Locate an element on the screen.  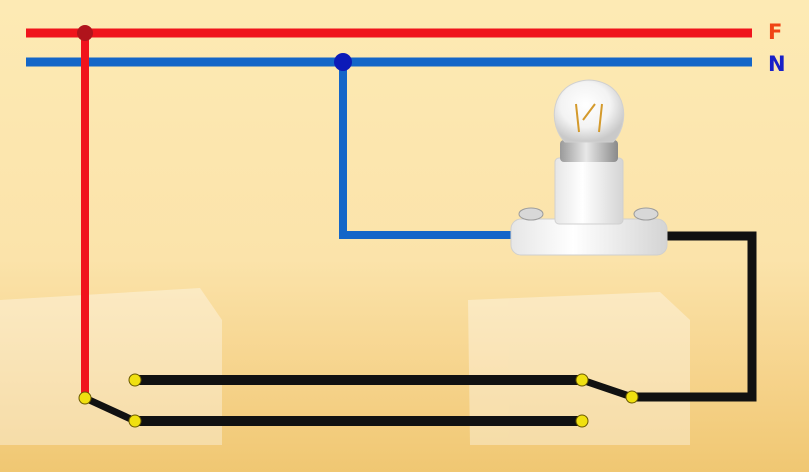
neutral-label: N is located at coordinates (777, 64).